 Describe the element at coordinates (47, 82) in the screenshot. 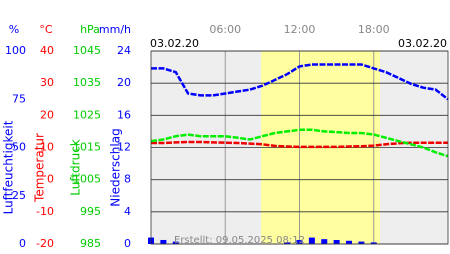

I see `y-tick-label: 30` at that location.